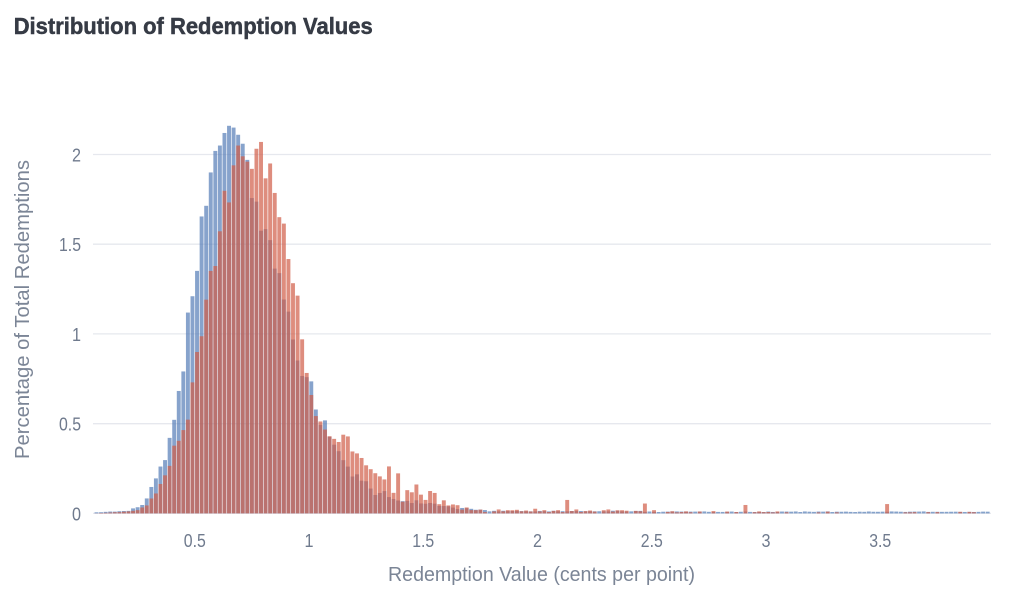 This screenshot has width=1022, height=600. What do you see at coordinates (766, 540) in the screenshot?
I see `svg-text: 3` at bounding box center [766, 540].